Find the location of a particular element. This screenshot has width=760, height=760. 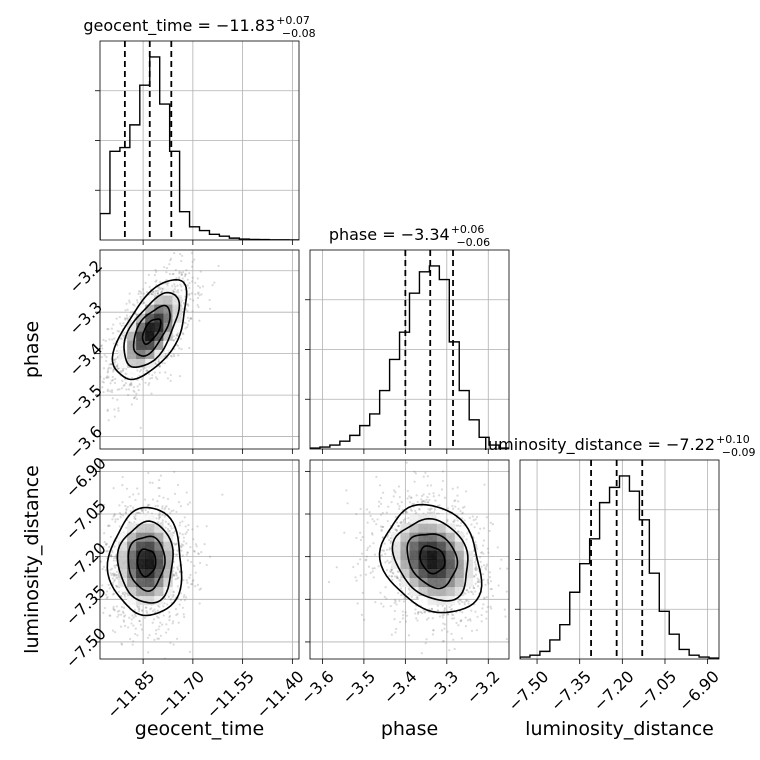

y-axis-label-luminosity_distance: luminosity_distance is located at coordinates (32, 559).